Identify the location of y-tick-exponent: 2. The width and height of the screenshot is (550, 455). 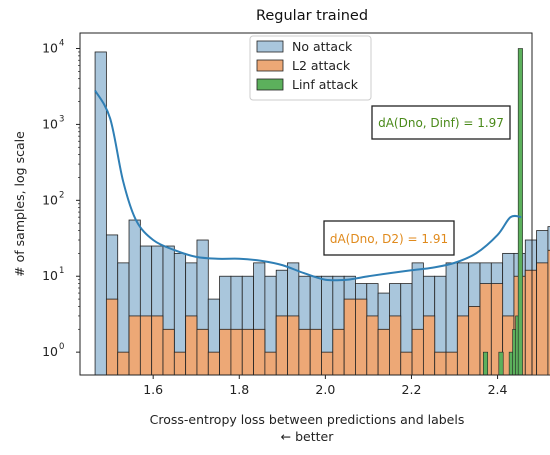
(61, 195).